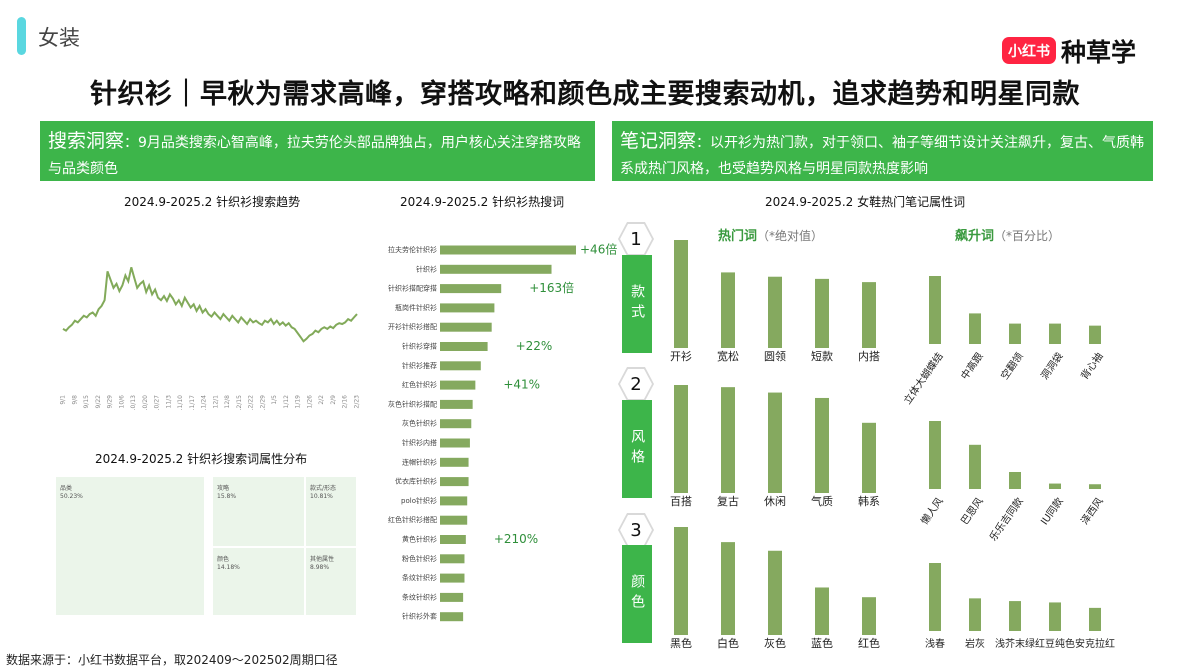 Image resolution: width=1190 pixels, height=669 pixels. Describe the element at coordinates (658, 141) in the screenshot. I see `notes-insight-head: 笔记洞察` at that location.